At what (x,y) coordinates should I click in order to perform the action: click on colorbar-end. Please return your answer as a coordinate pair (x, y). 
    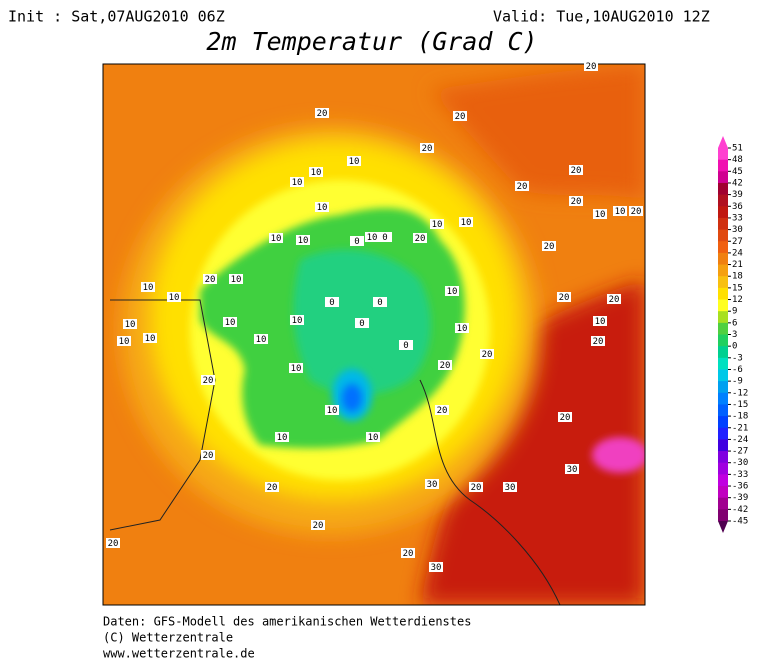
    Looking at the image, I should click on (723, 142).